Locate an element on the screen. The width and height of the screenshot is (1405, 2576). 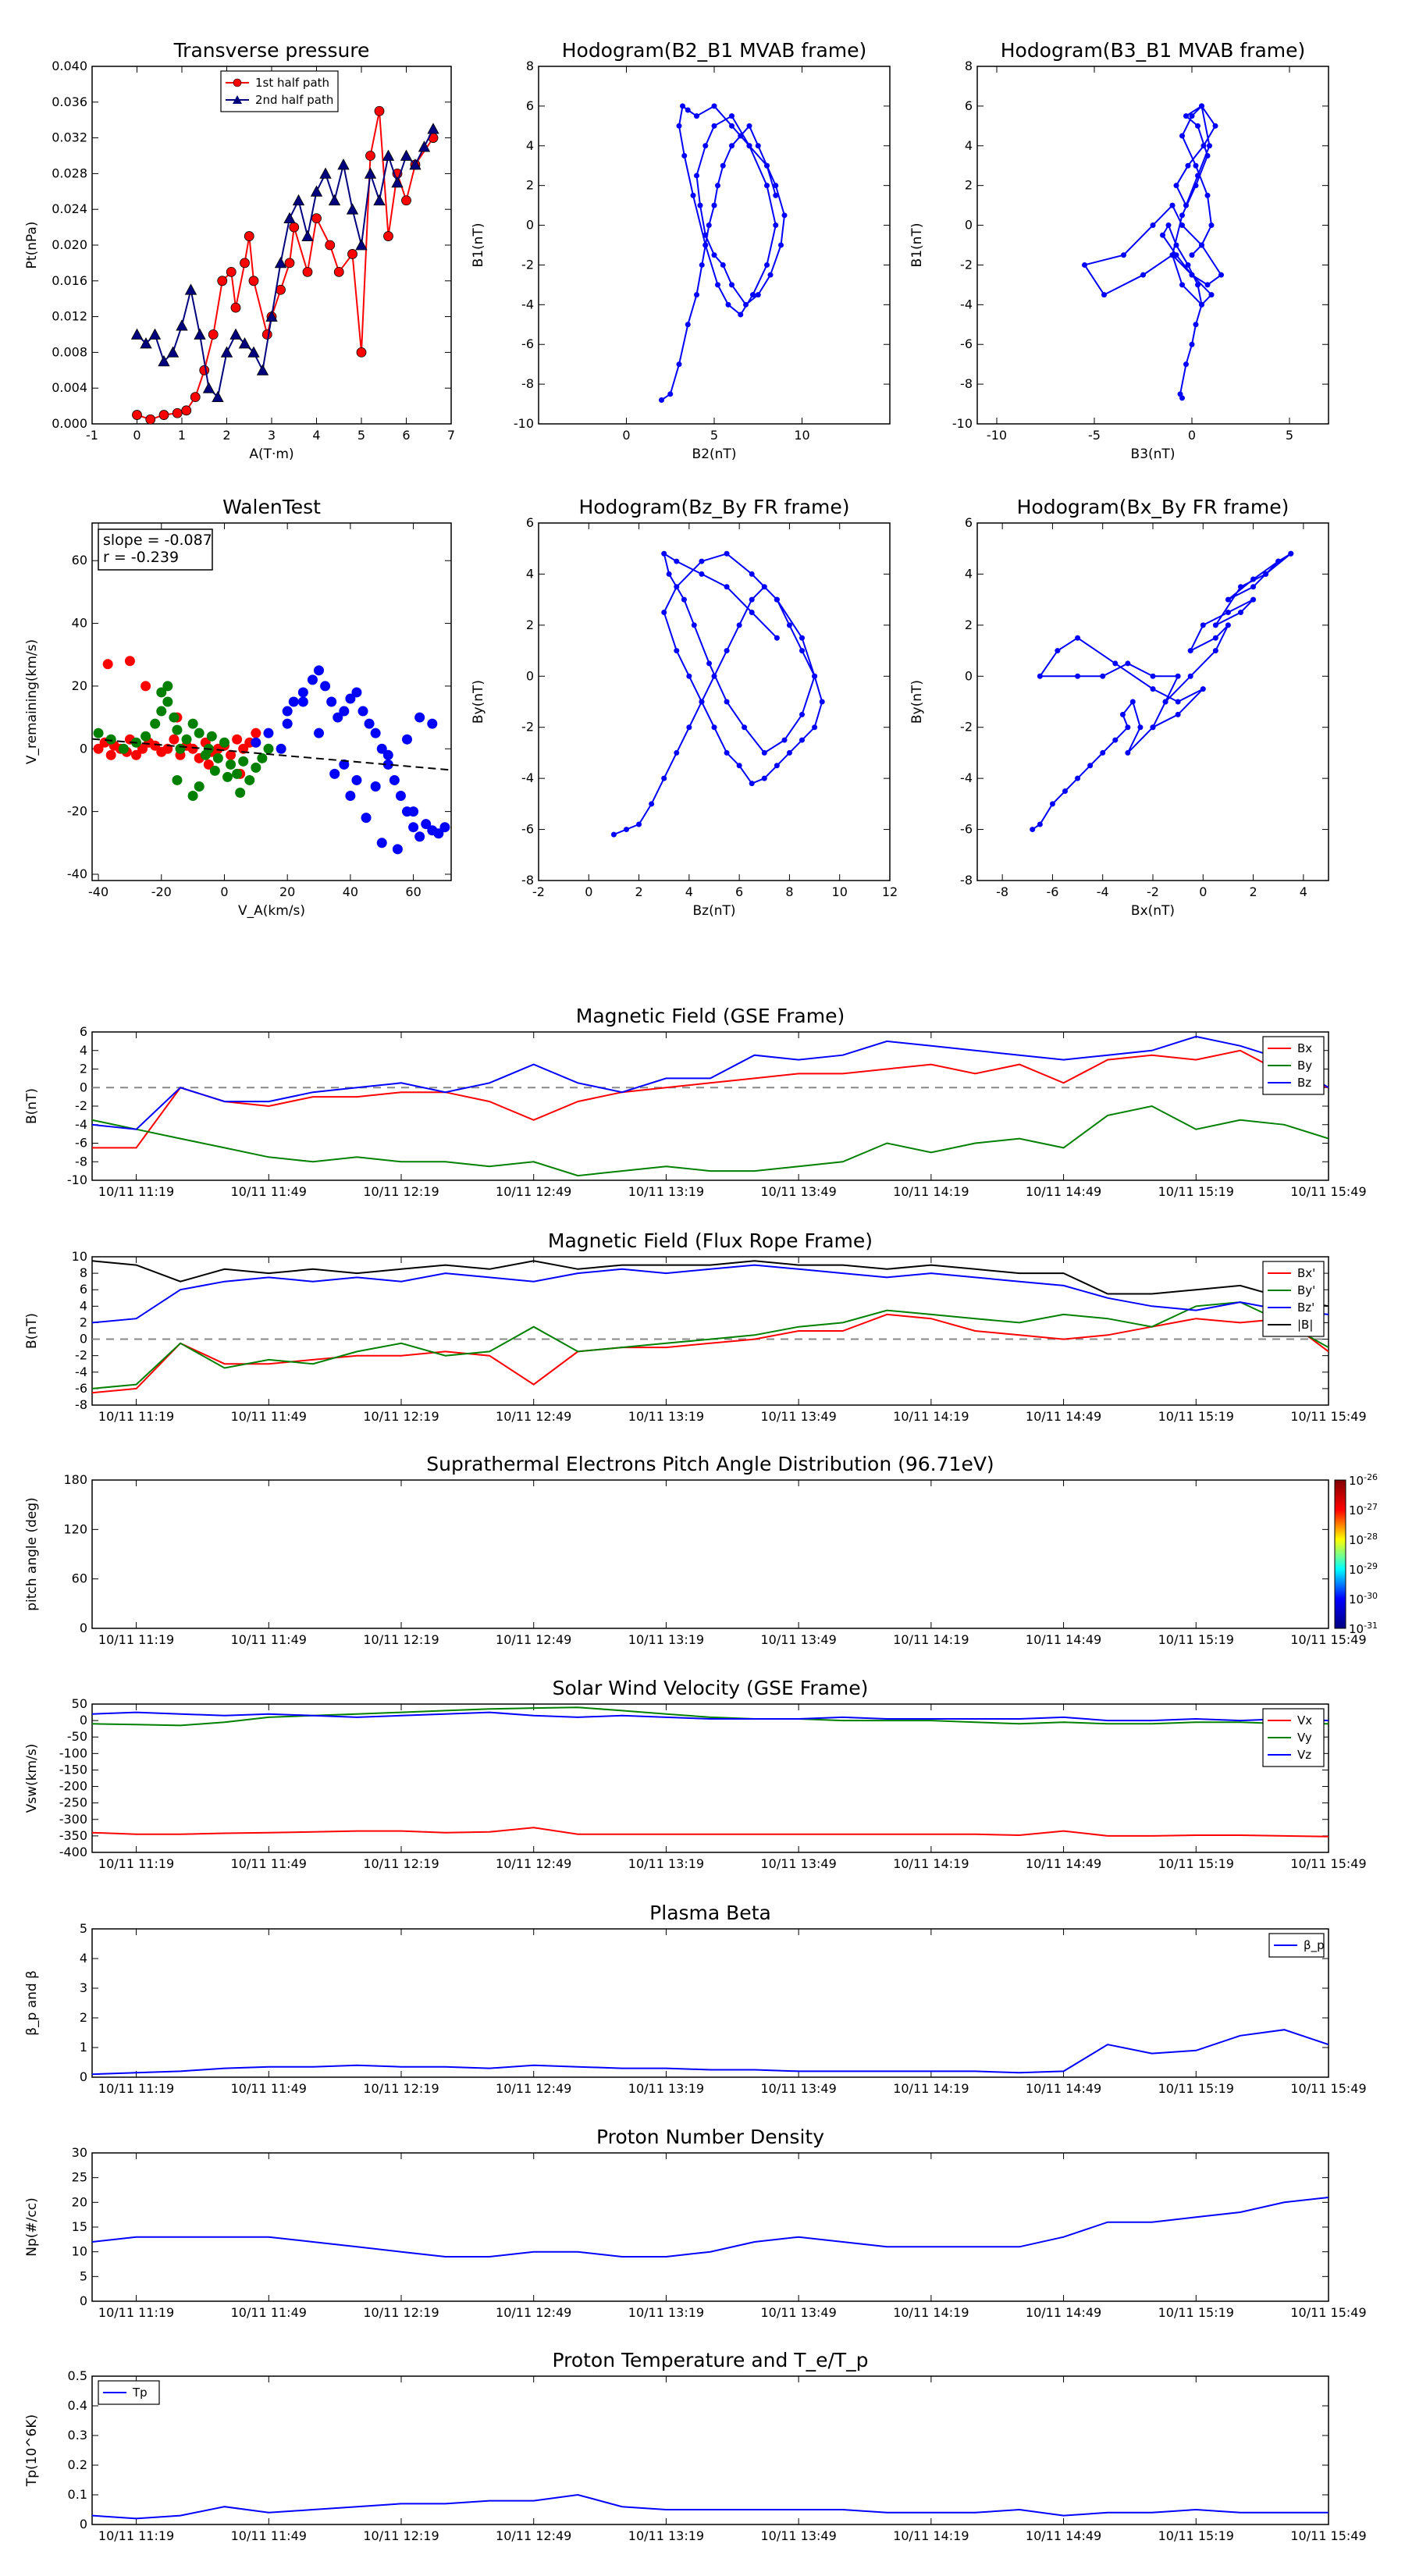
tp-ytick-label: 0.5 is located at coordinates (77, 2375).